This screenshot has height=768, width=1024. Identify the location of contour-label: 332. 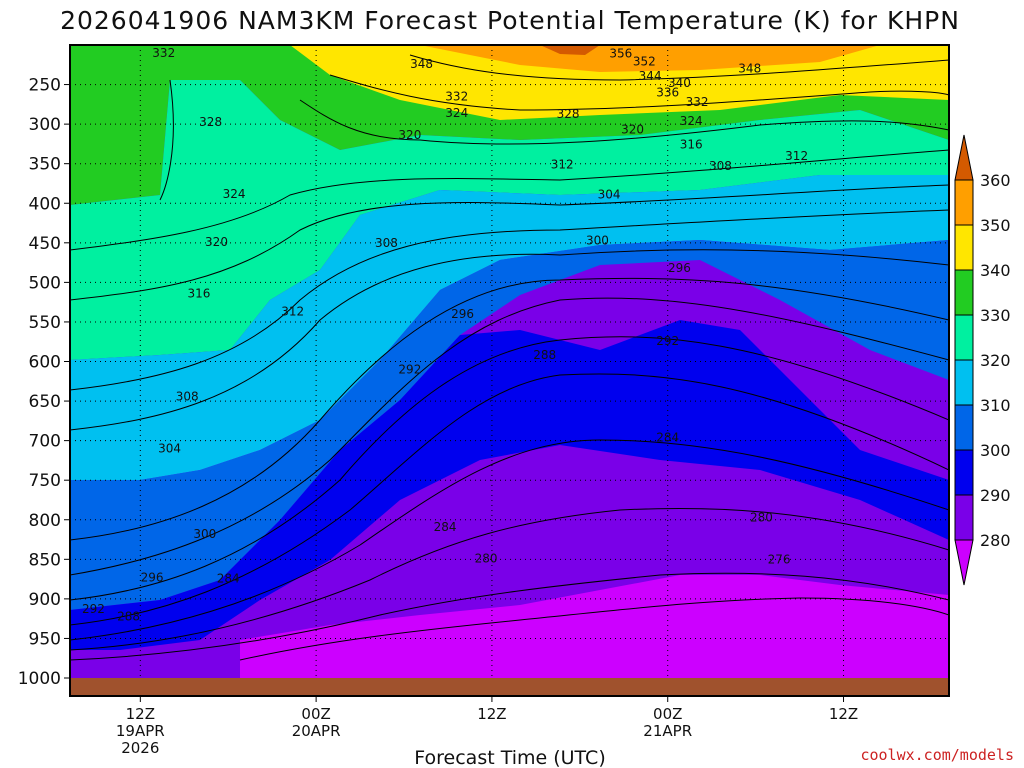
(163, 53).